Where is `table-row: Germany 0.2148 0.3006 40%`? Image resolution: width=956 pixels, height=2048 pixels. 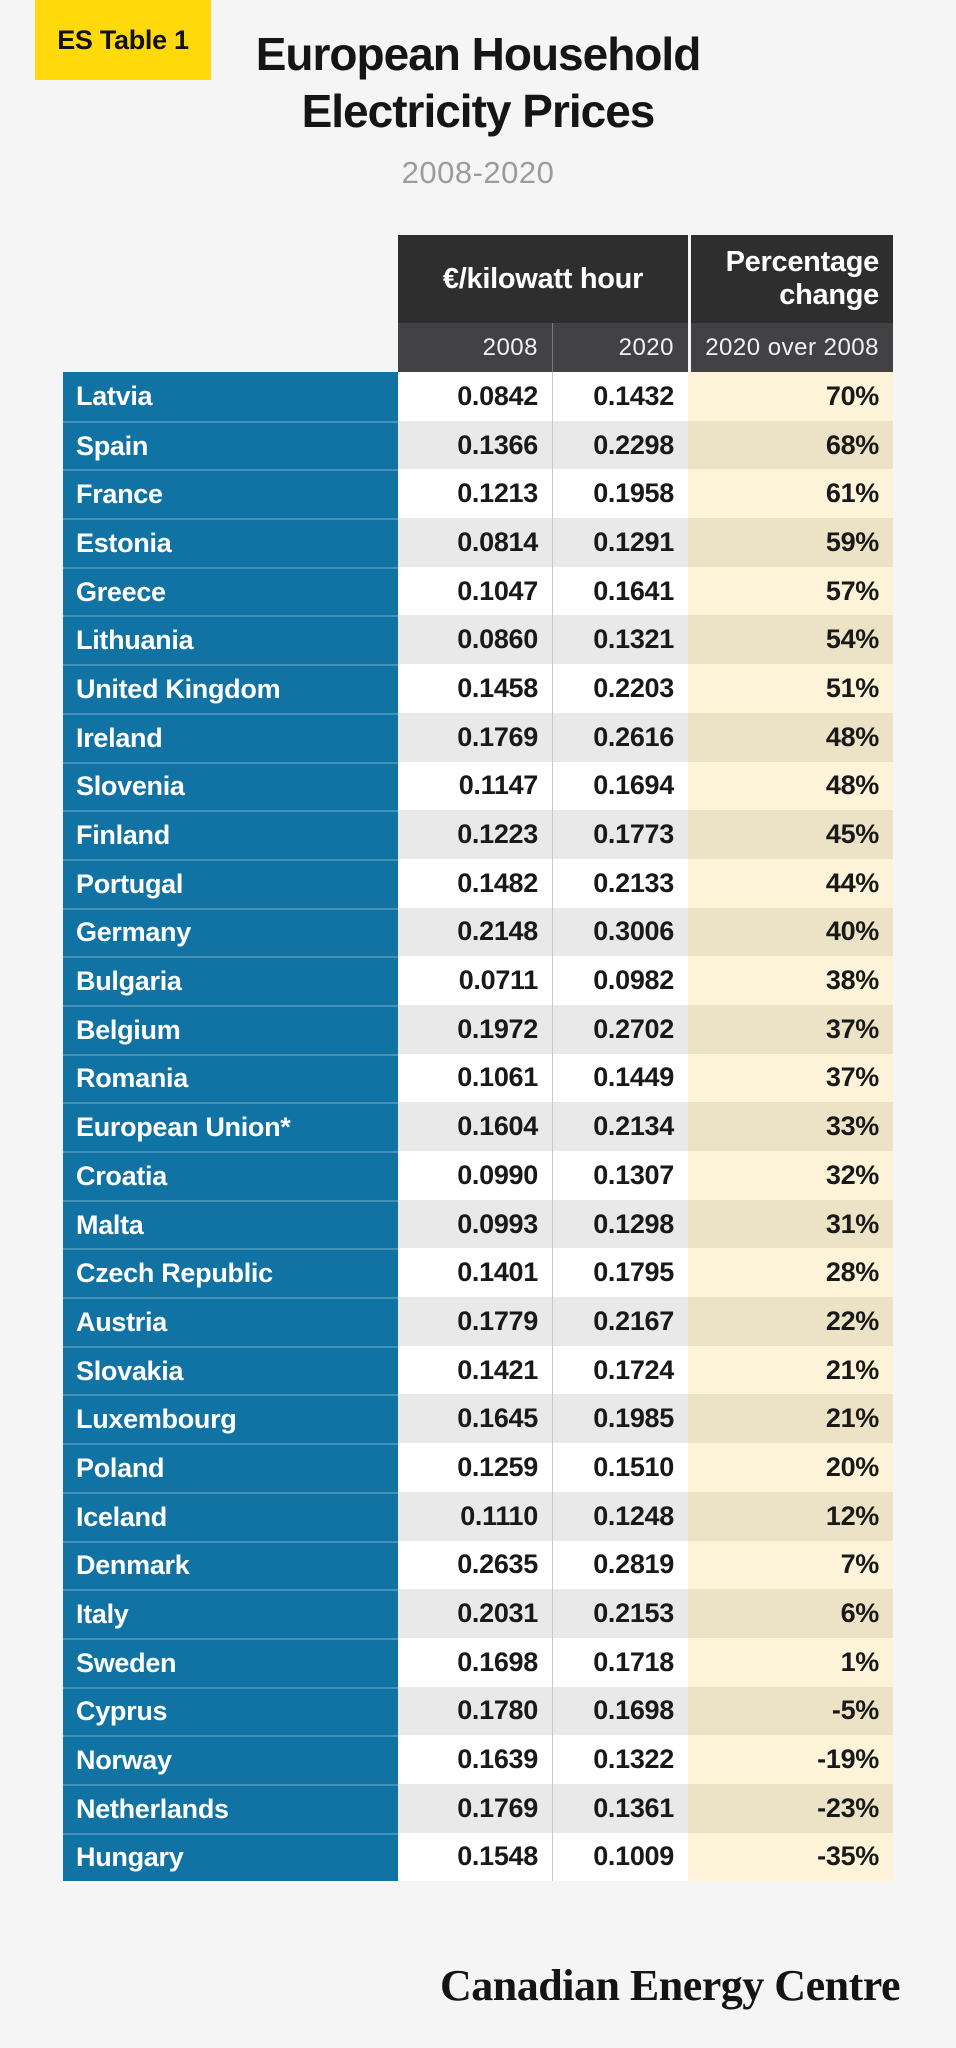 table-row: Germany 0.2148 0.3006 40% is located at coordinates (478, 932).